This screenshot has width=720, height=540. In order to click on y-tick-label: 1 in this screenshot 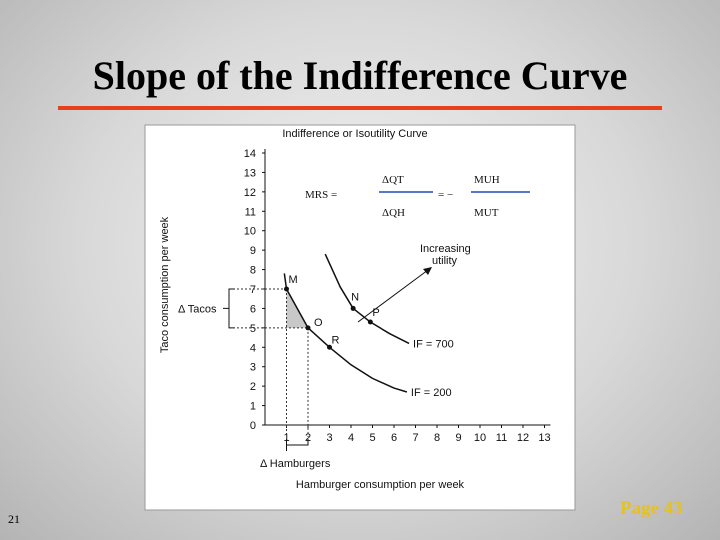, I will do `click(253, 407)`.